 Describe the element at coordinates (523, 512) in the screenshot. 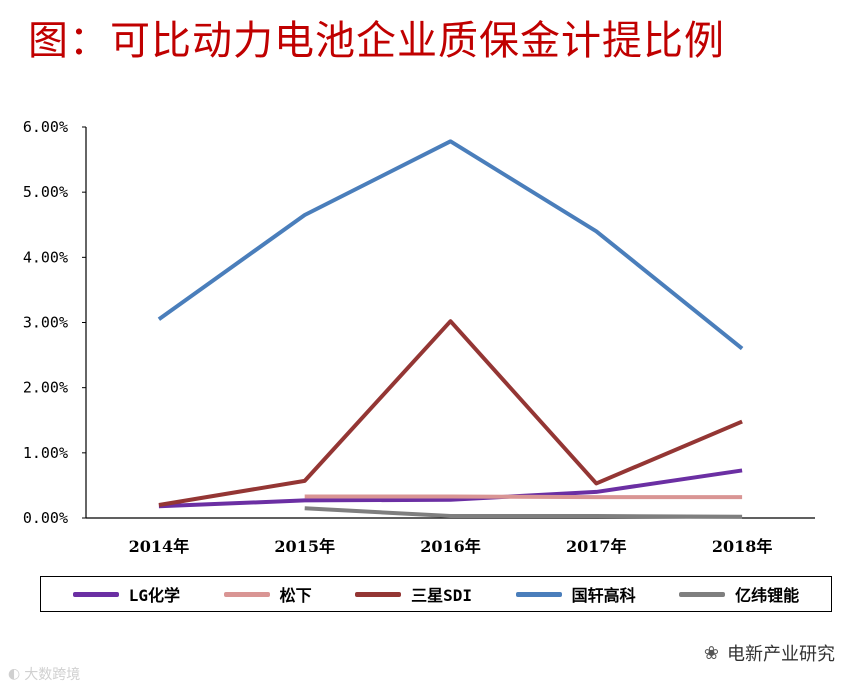

I see `series-line-eve` at that location.